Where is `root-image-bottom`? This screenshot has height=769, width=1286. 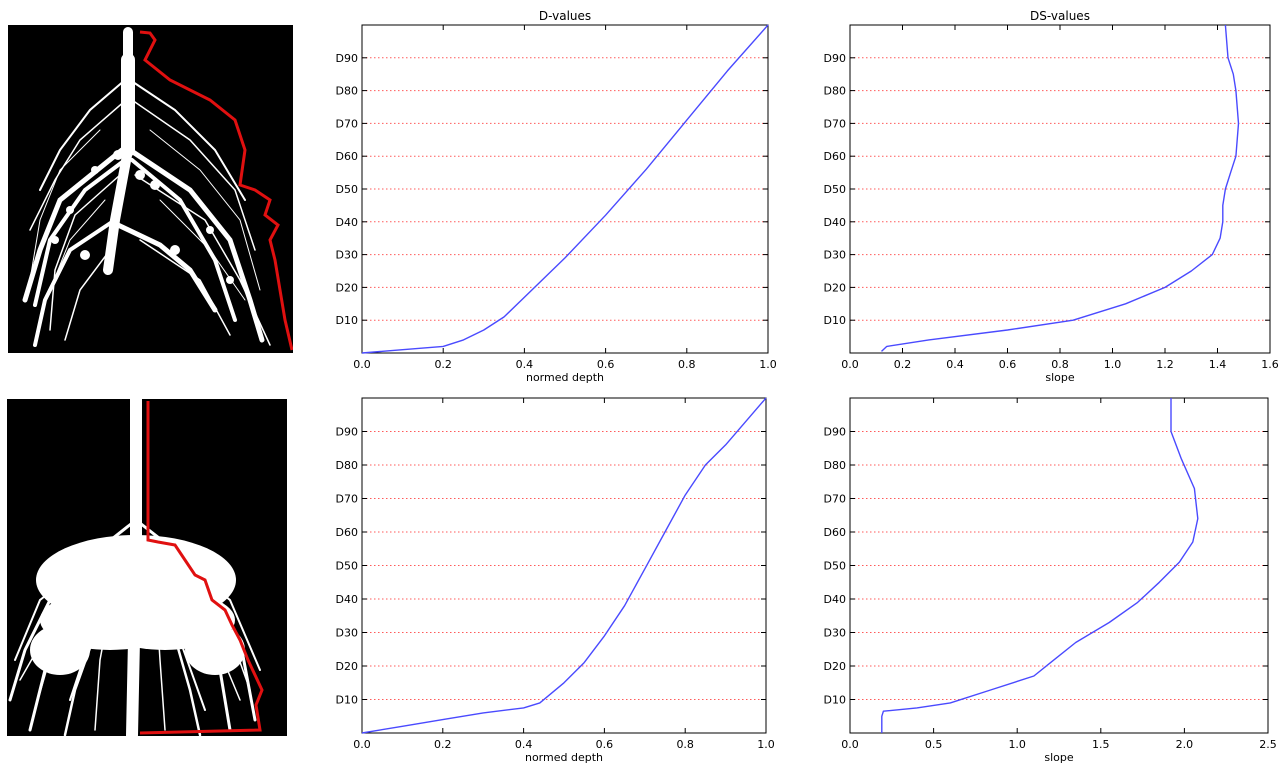 root-image-bottom is located at coordinates (147, 567).